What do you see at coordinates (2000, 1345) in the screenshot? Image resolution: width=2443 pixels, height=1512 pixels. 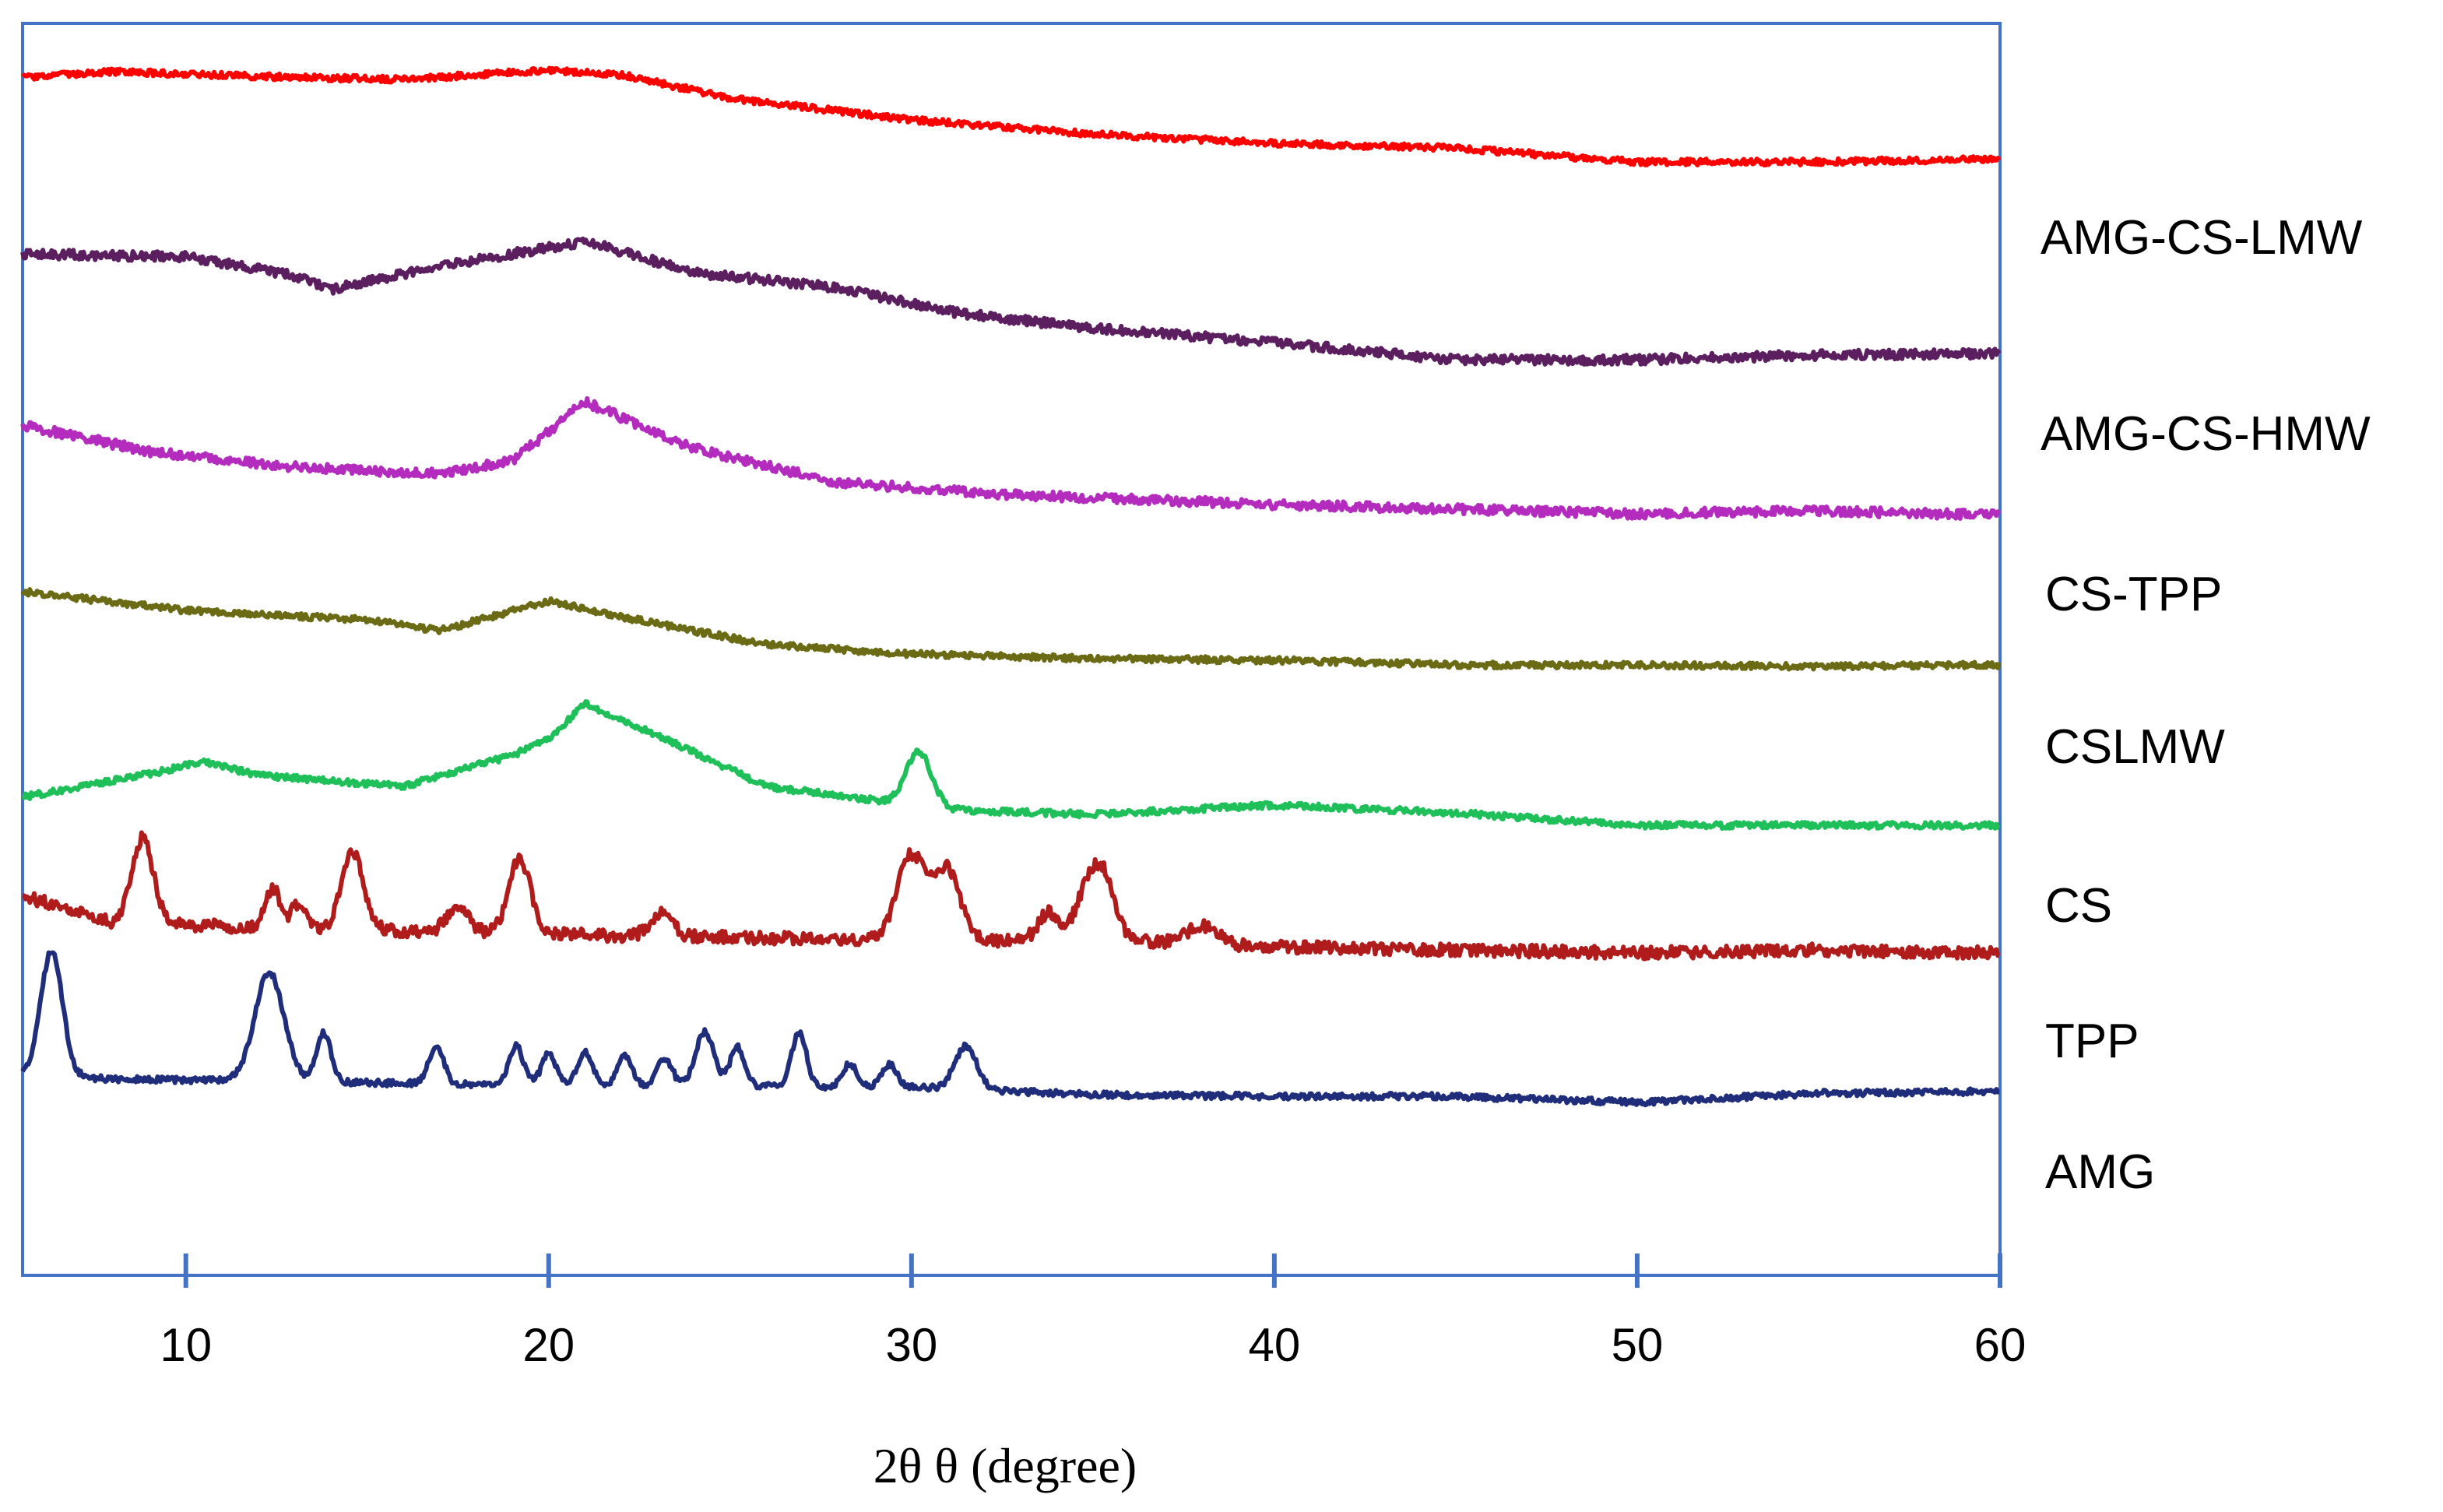 I see `x-tick-label: 60` at bounding box center [2000, 1345].